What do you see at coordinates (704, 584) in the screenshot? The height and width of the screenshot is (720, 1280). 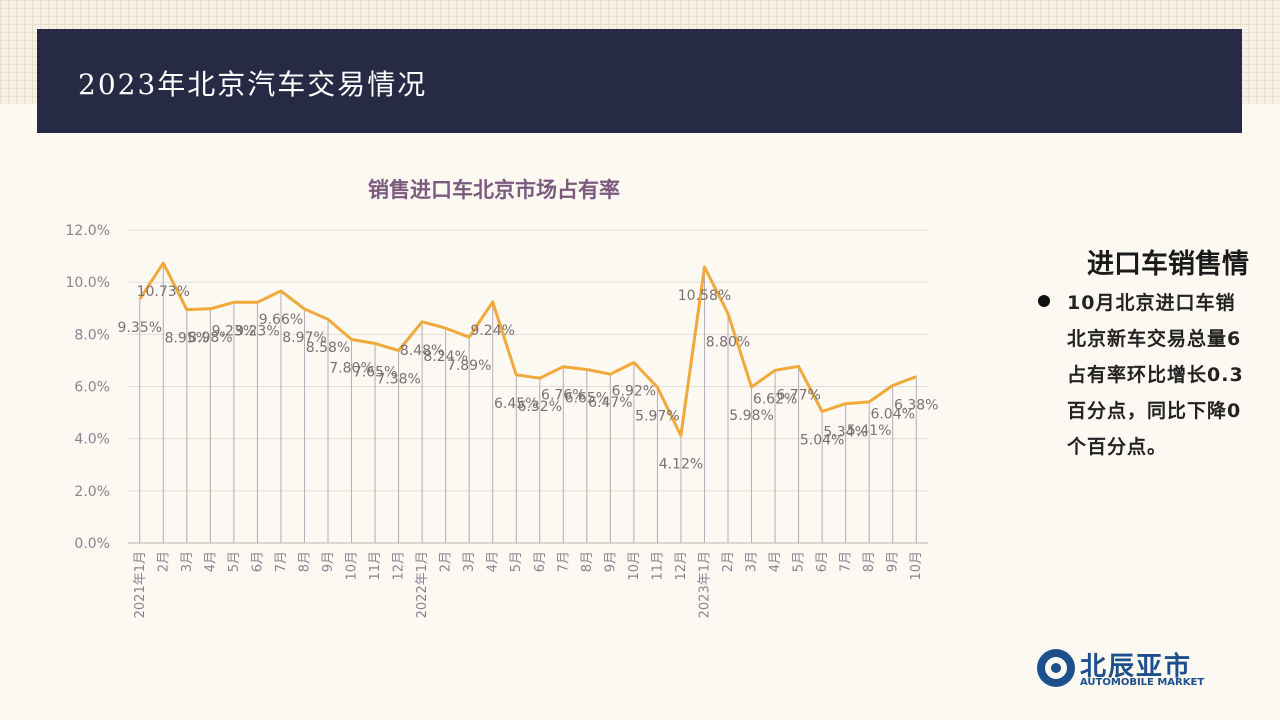 I see `x-tick-label: 2023年1月` at bounding box center [704, 584].